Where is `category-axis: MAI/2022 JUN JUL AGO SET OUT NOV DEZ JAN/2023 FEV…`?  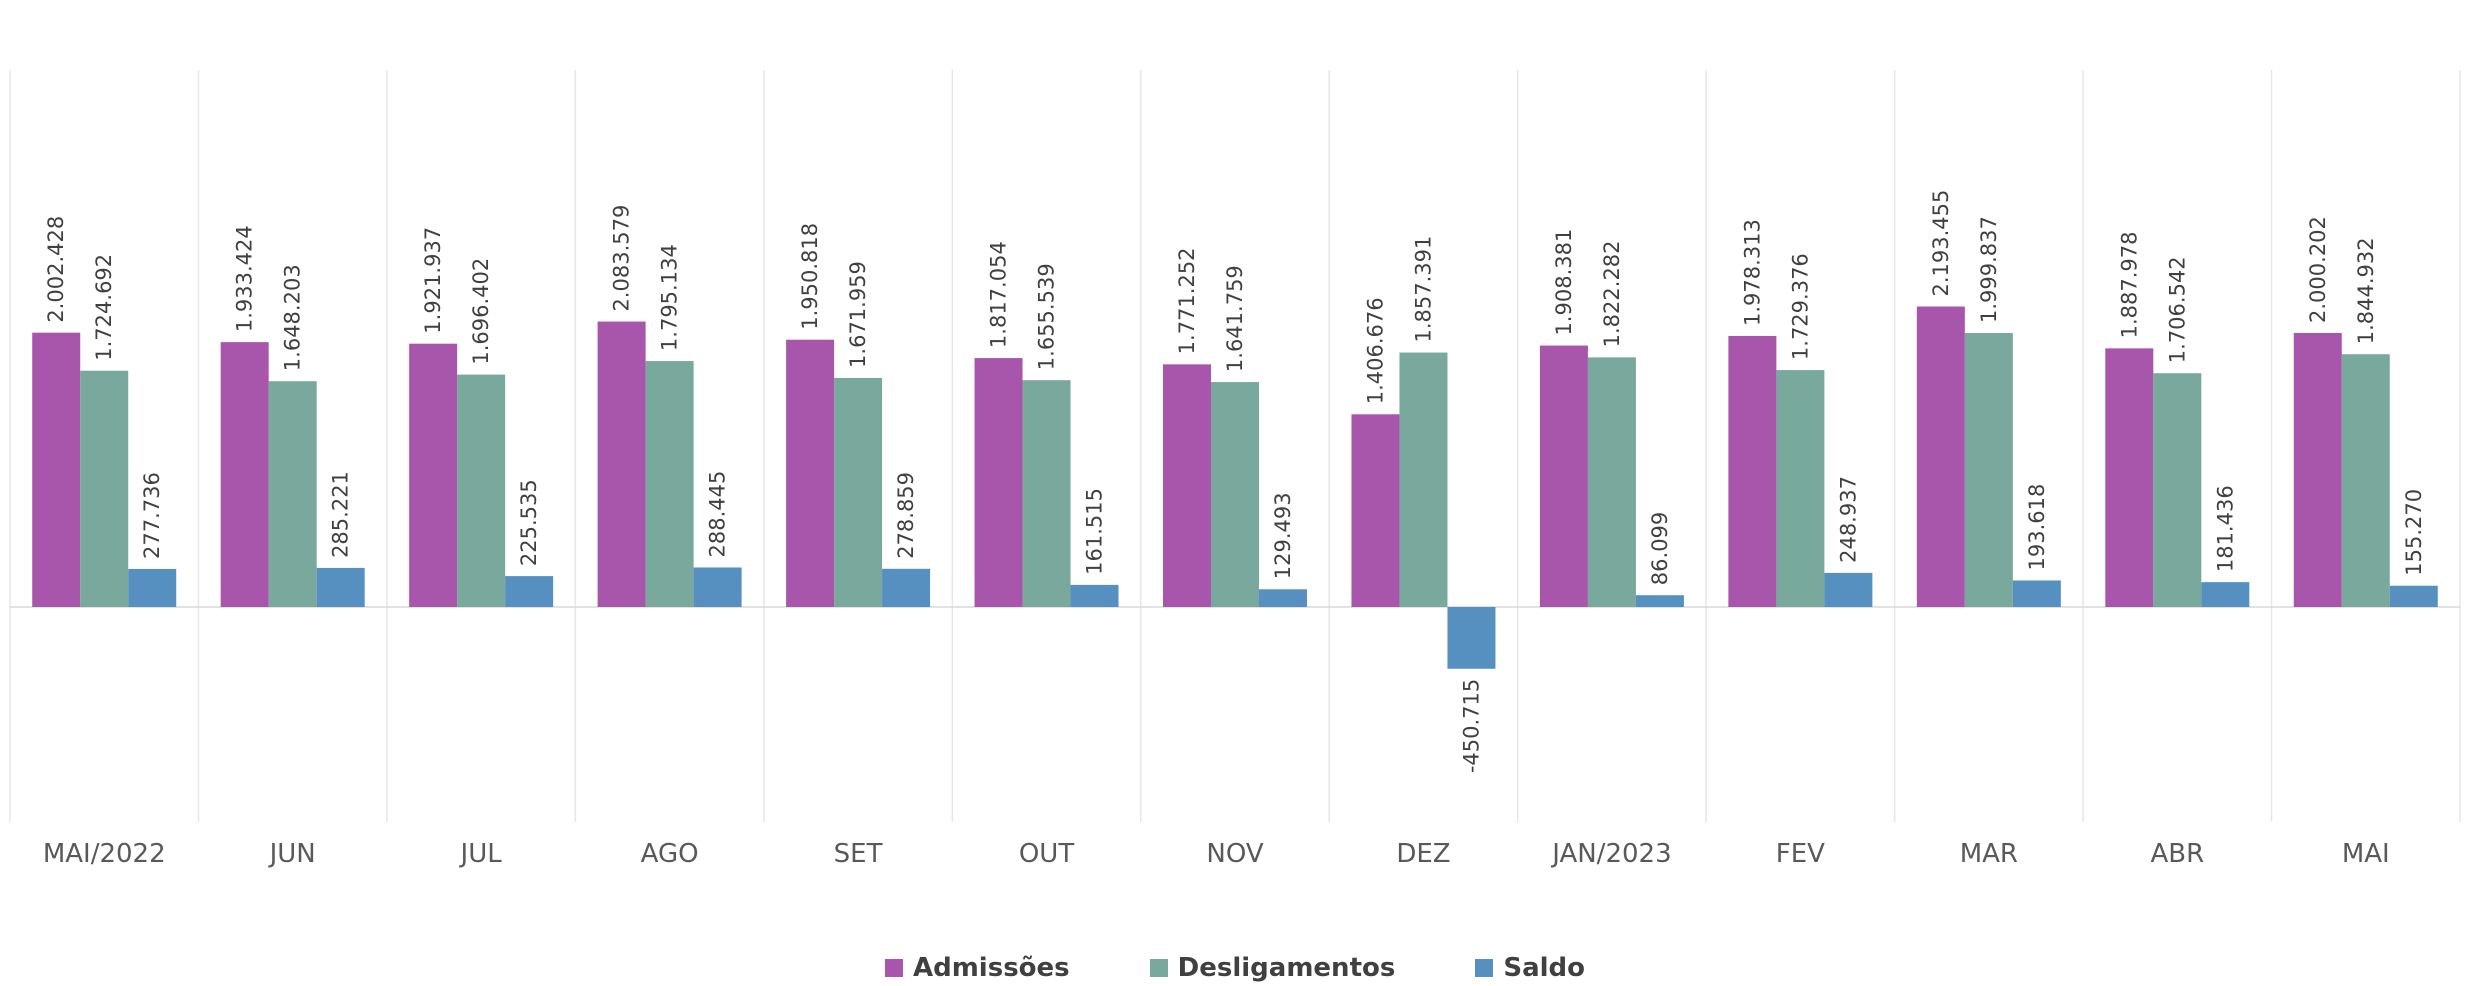
category-axis: MAI/2022 JUN JUL AGO SET OUT NOV DEZ JAN/2023 FEV… is located at coordinates (1216, 854).